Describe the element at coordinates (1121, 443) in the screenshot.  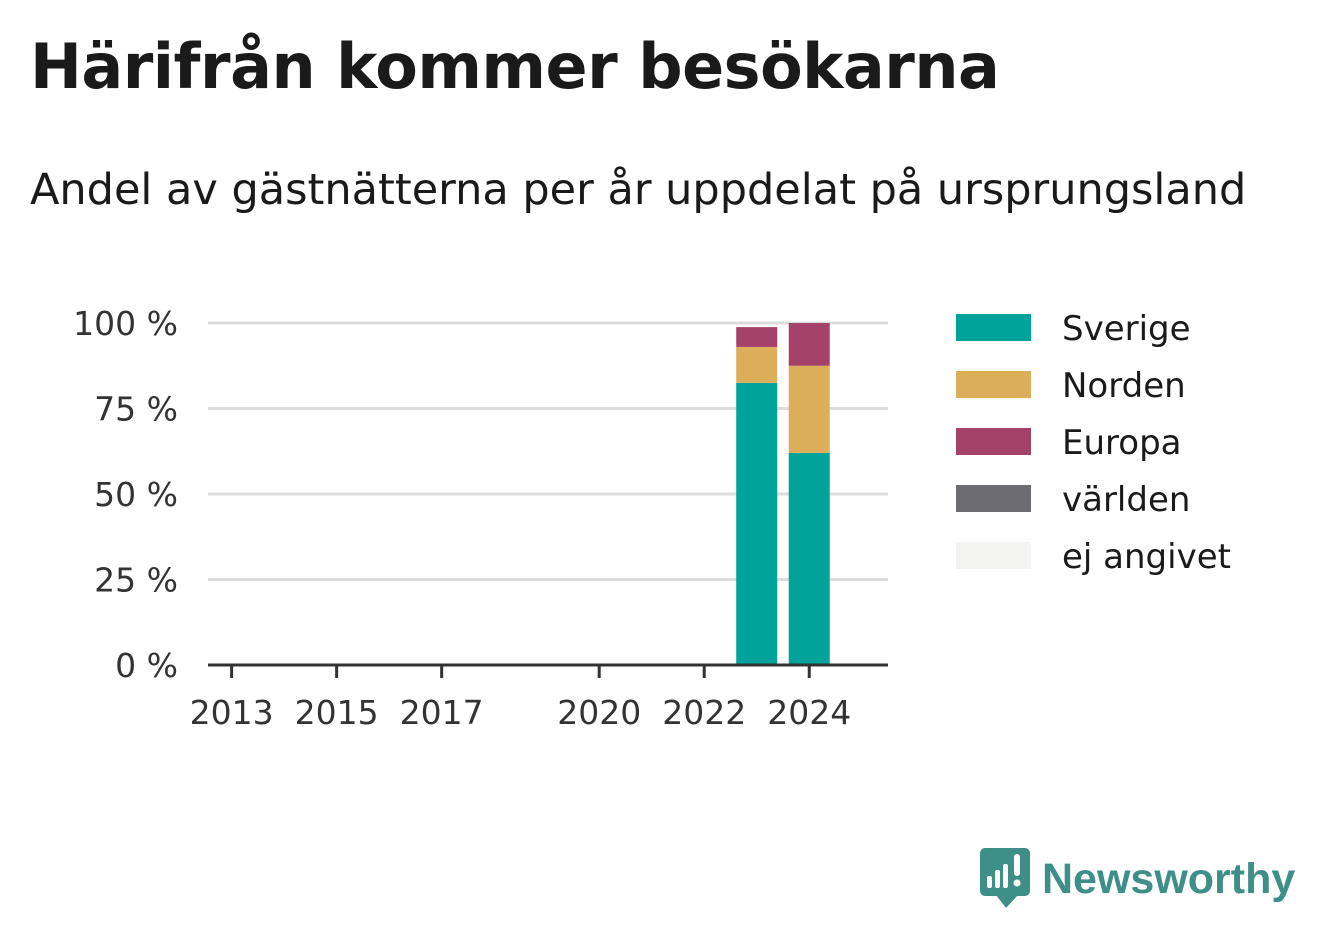
I see `legend-label: Europa` at that location.